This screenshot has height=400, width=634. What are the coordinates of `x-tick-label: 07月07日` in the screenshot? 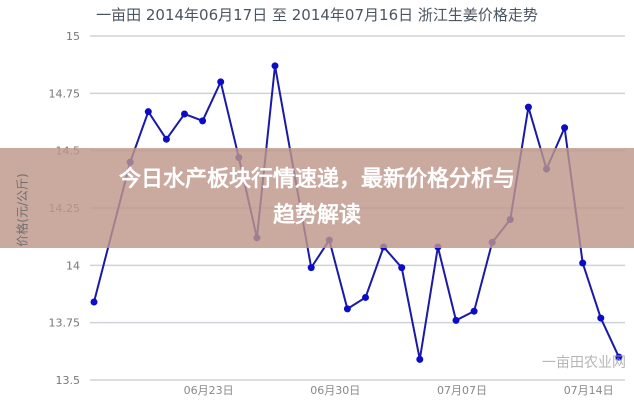 It's located at (462, 390).